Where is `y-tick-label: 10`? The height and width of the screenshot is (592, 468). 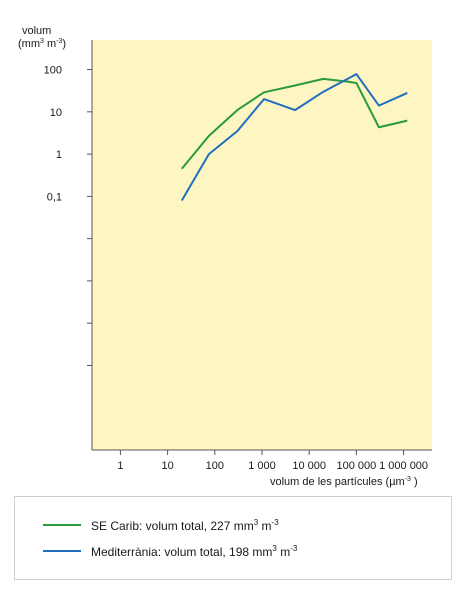
y-tick-label: 10 is located at coordinates (56, 113).